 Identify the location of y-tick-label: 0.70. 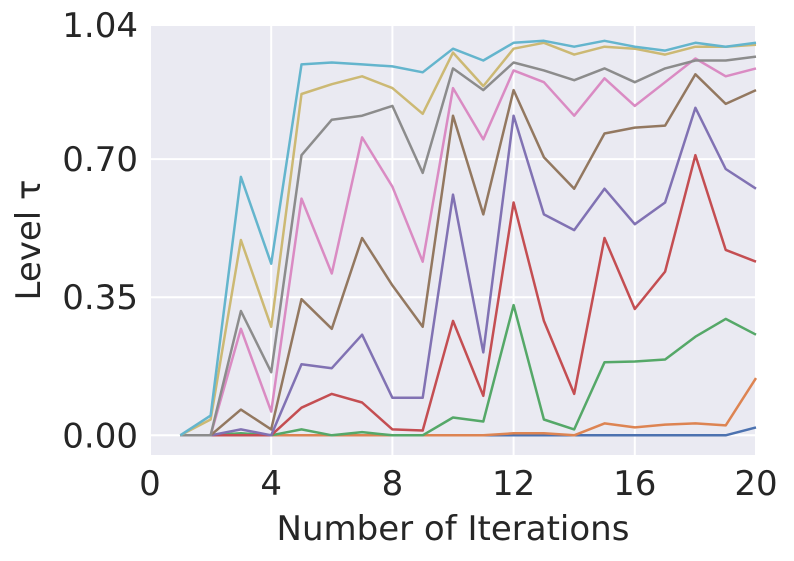
(100, 160).